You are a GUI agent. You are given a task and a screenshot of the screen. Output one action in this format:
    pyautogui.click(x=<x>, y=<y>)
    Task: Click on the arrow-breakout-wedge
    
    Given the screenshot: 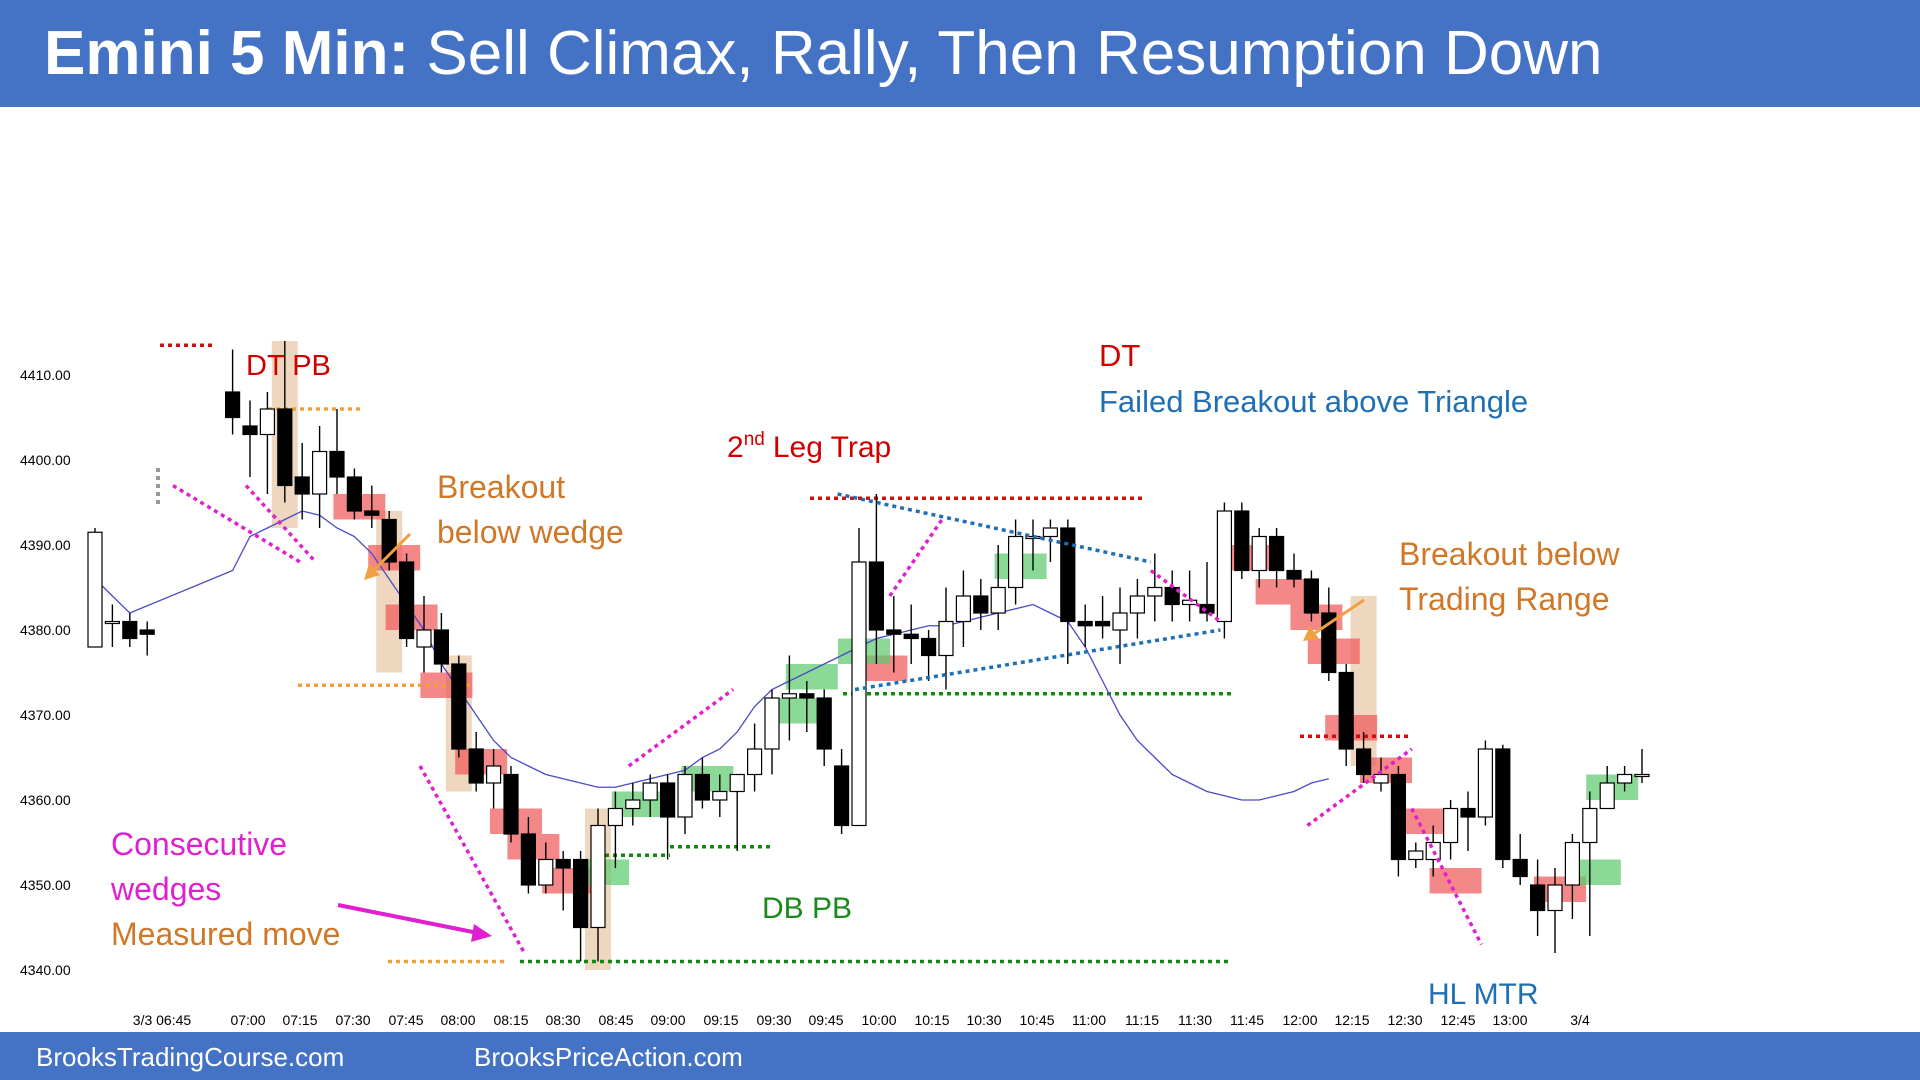 What is the action you would take?
    pyautogui.click(x=391, y=553)
    